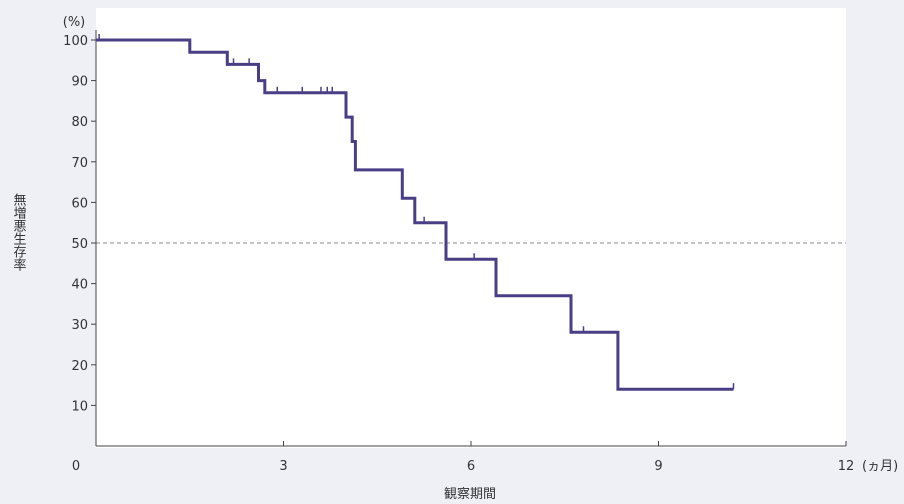  I want to click on x-tick-label: 6, so click(471, 466).